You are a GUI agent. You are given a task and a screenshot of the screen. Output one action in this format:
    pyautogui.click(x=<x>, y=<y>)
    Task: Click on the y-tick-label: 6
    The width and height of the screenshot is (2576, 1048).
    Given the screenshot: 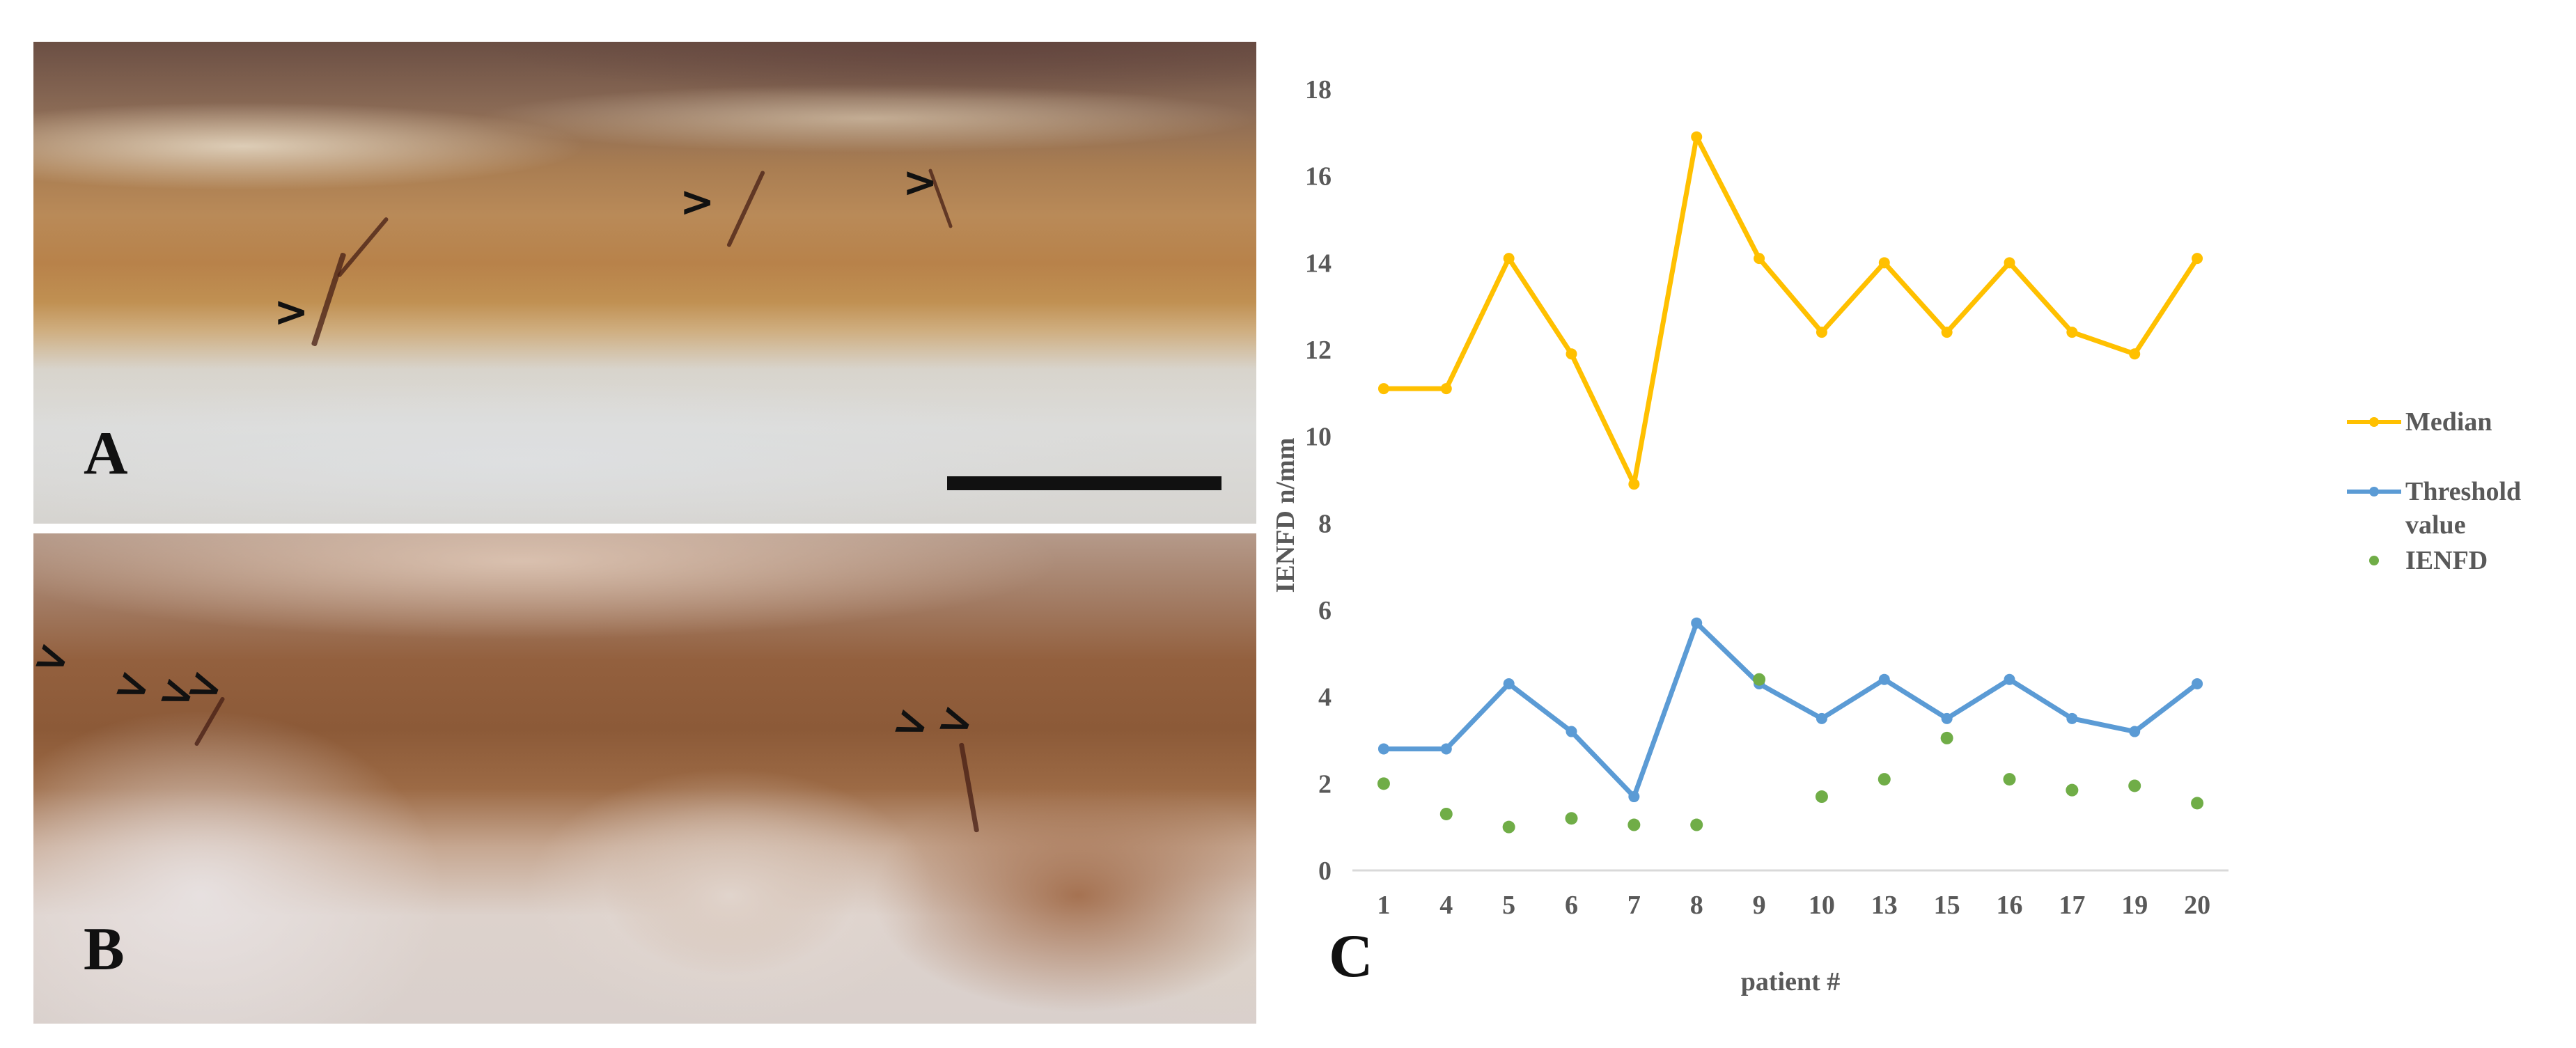 What is the action you would take?
    pyautogui.click(x=1325, y=611)
    